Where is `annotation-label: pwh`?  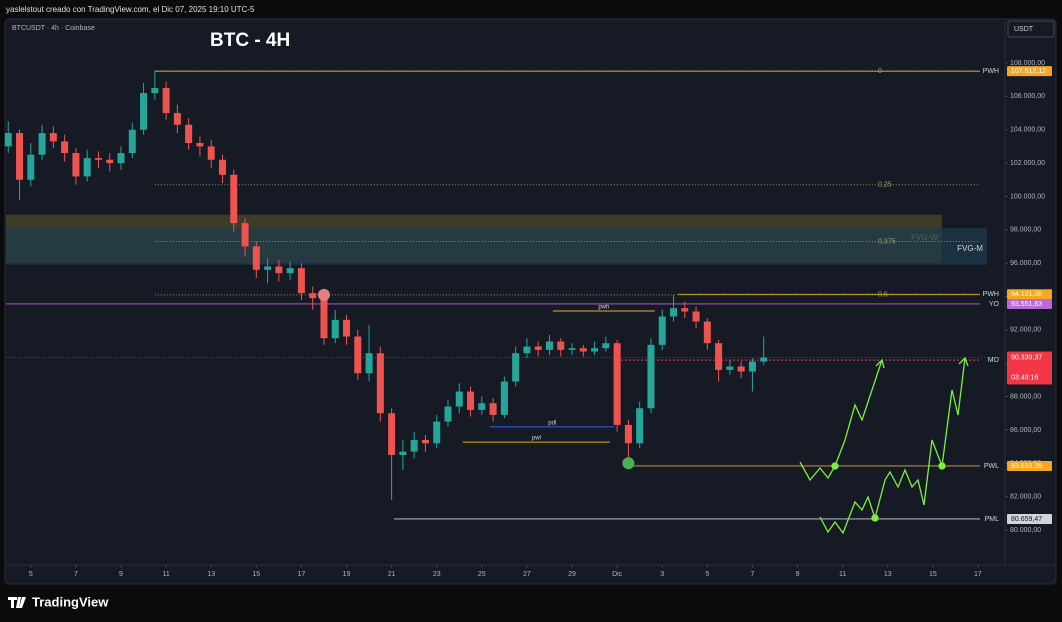 annotation-label: pwh is located at coordinates (603, 308).